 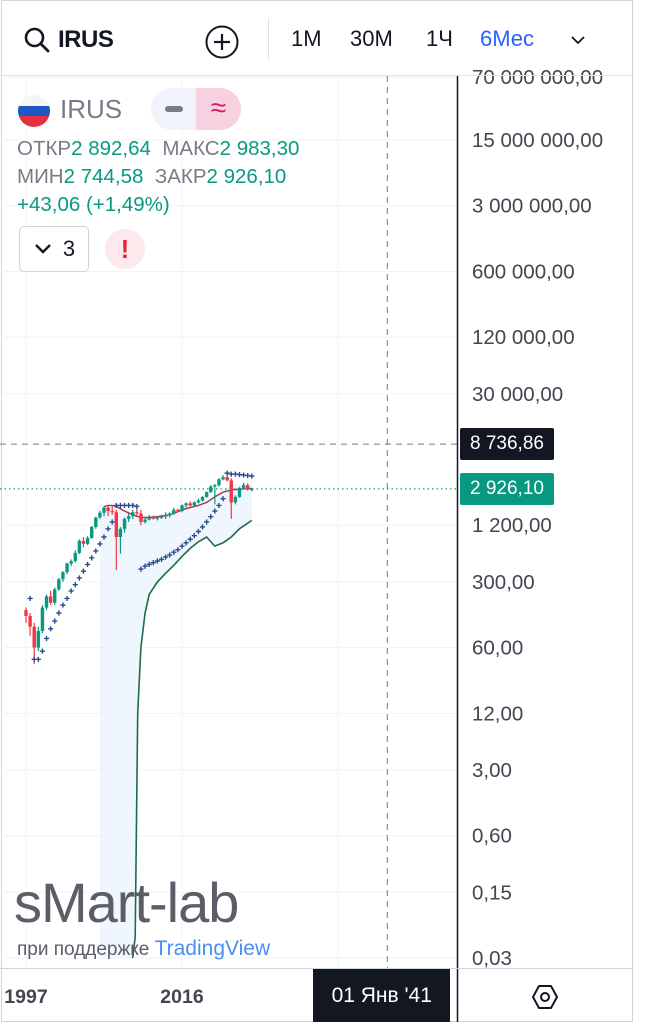 I want to click on chart-settings-icon, so click(x=545, y=997).